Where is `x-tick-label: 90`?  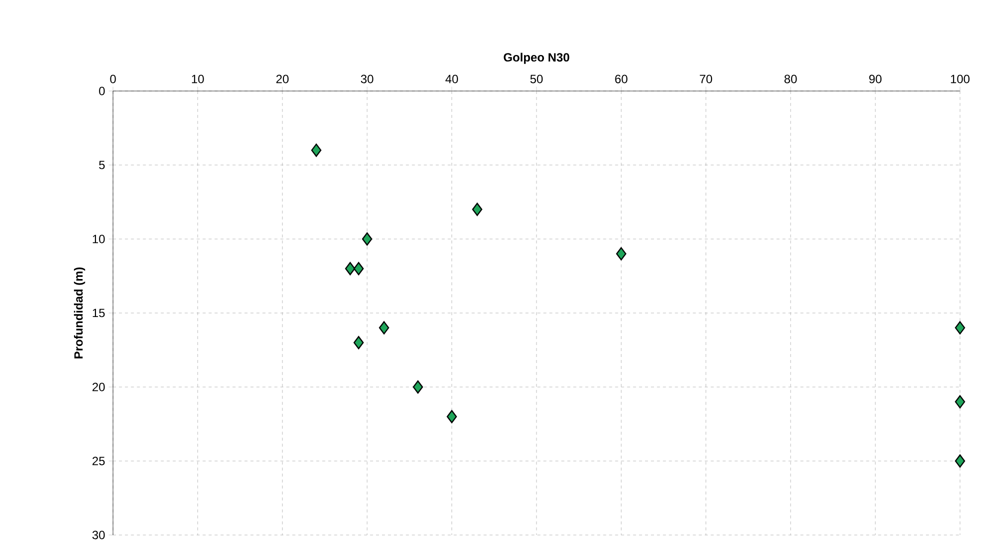
x-tick-label: 90 is located at coordinates (875, 79).